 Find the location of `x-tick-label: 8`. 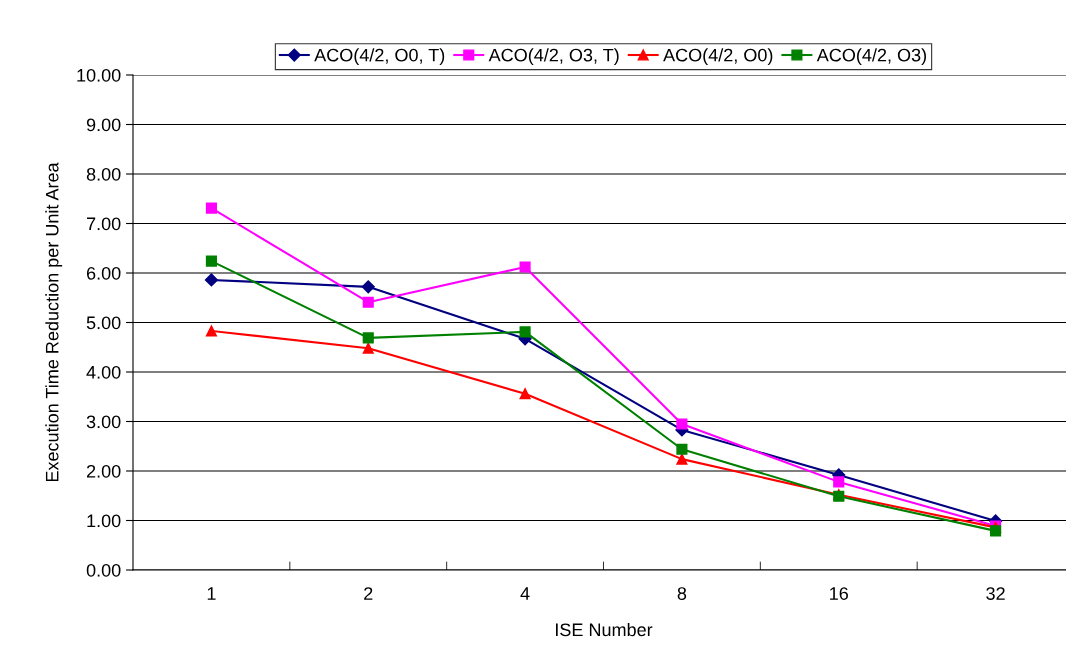

x-tick-label: 8 is located at coordinates (682, 593).